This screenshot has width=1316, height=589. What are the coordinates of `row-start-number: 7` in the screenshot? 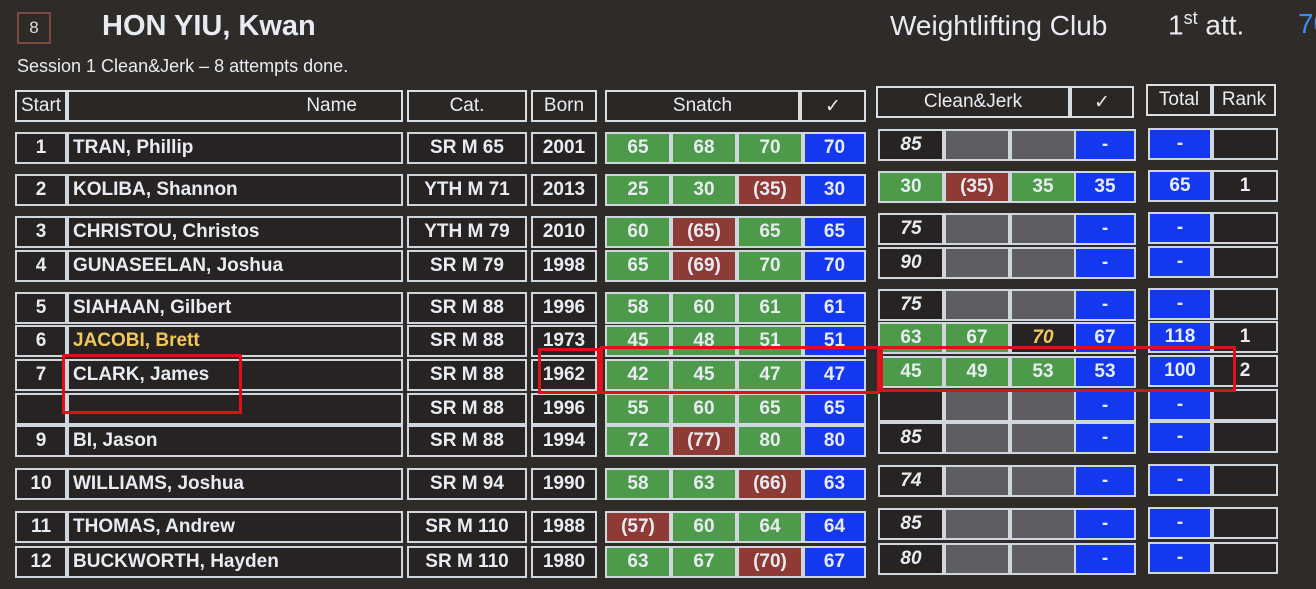 It's located at (41, 375).